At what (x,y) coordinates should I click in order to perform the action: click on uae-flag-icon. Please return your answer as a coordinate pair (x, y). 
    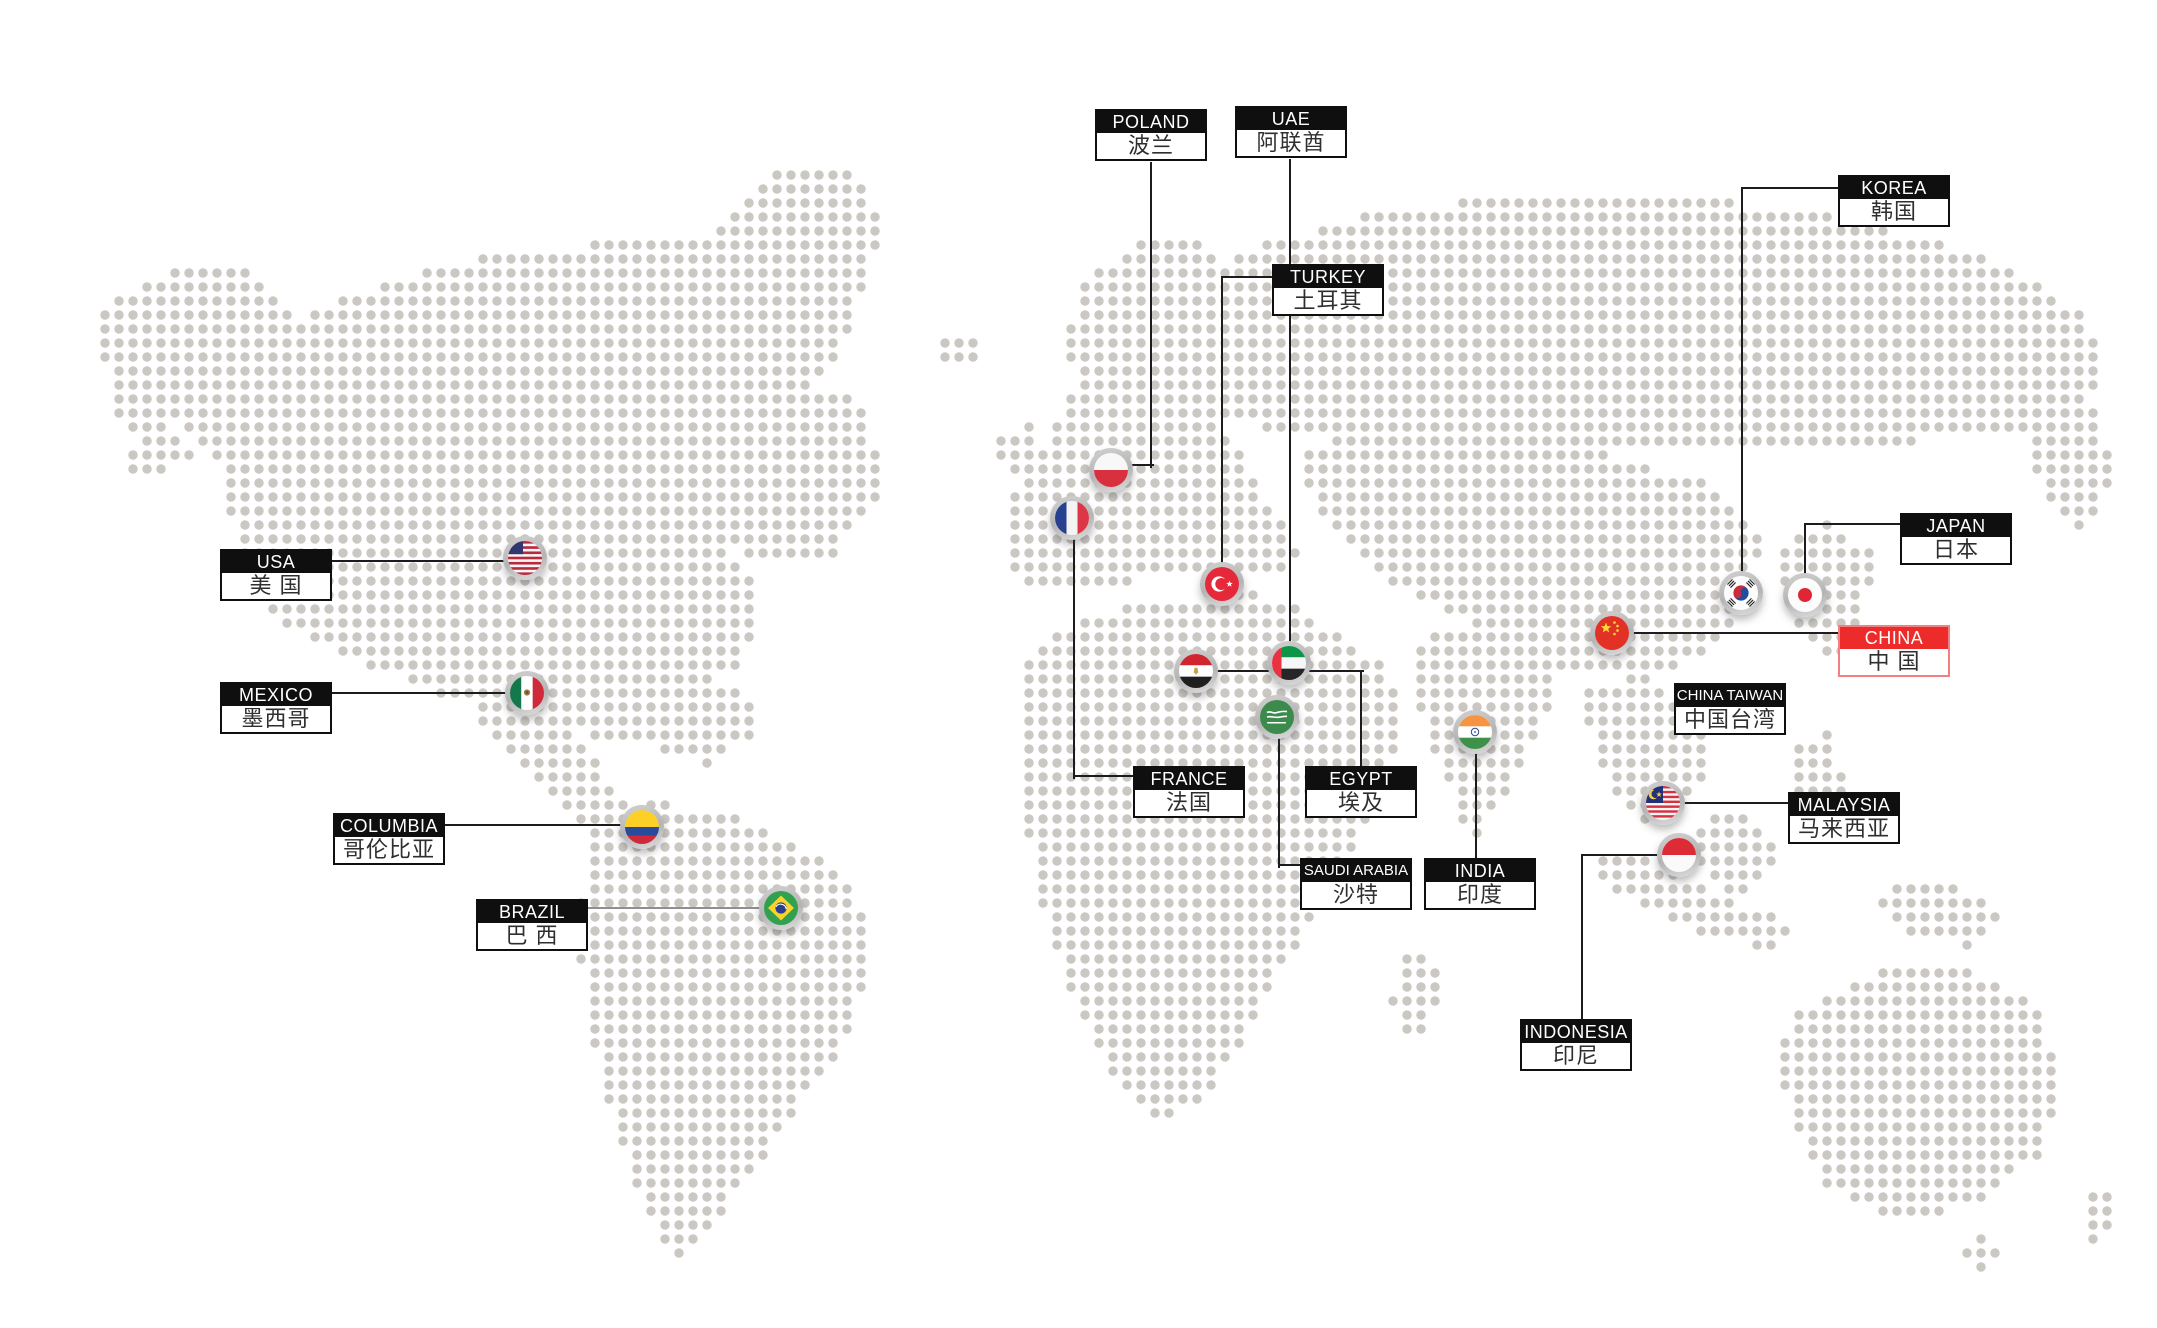
    Looking at the image, I should click on (1289, 663).